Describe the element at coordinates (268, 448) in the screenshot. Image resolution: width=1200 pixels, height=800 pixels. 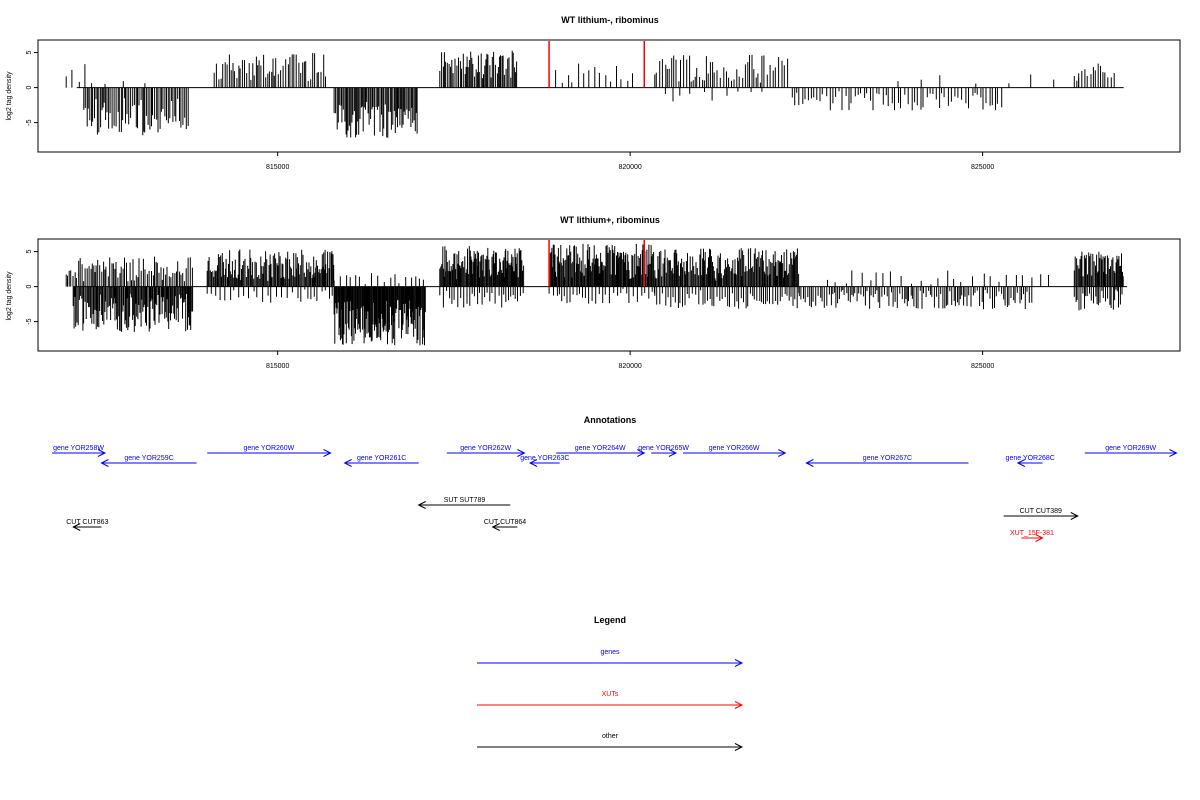
I see `feature-label: gene YOR260W` at that location.